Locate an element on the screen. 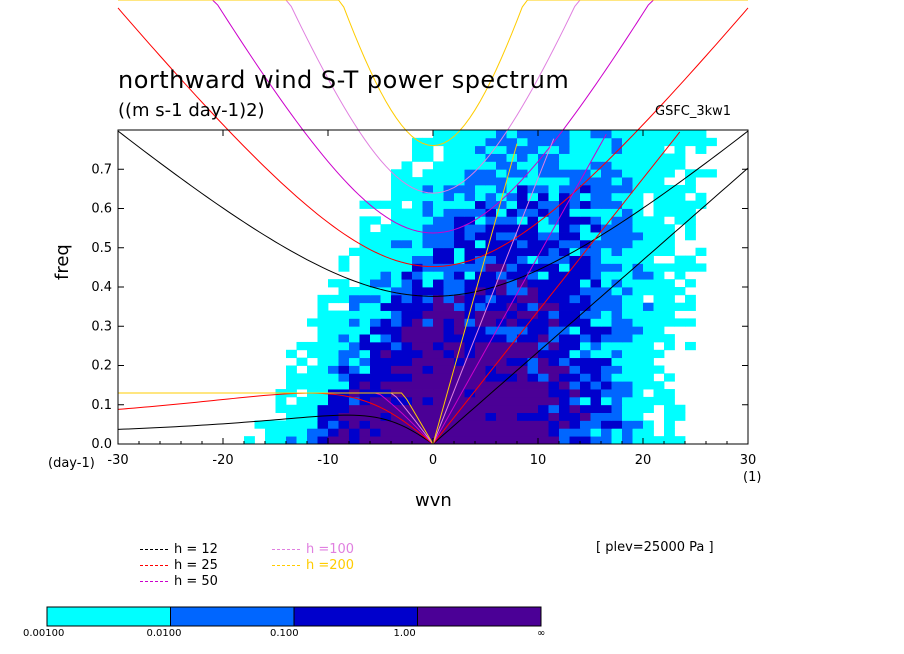  rossby-curve is located at coordinates (275, 429).